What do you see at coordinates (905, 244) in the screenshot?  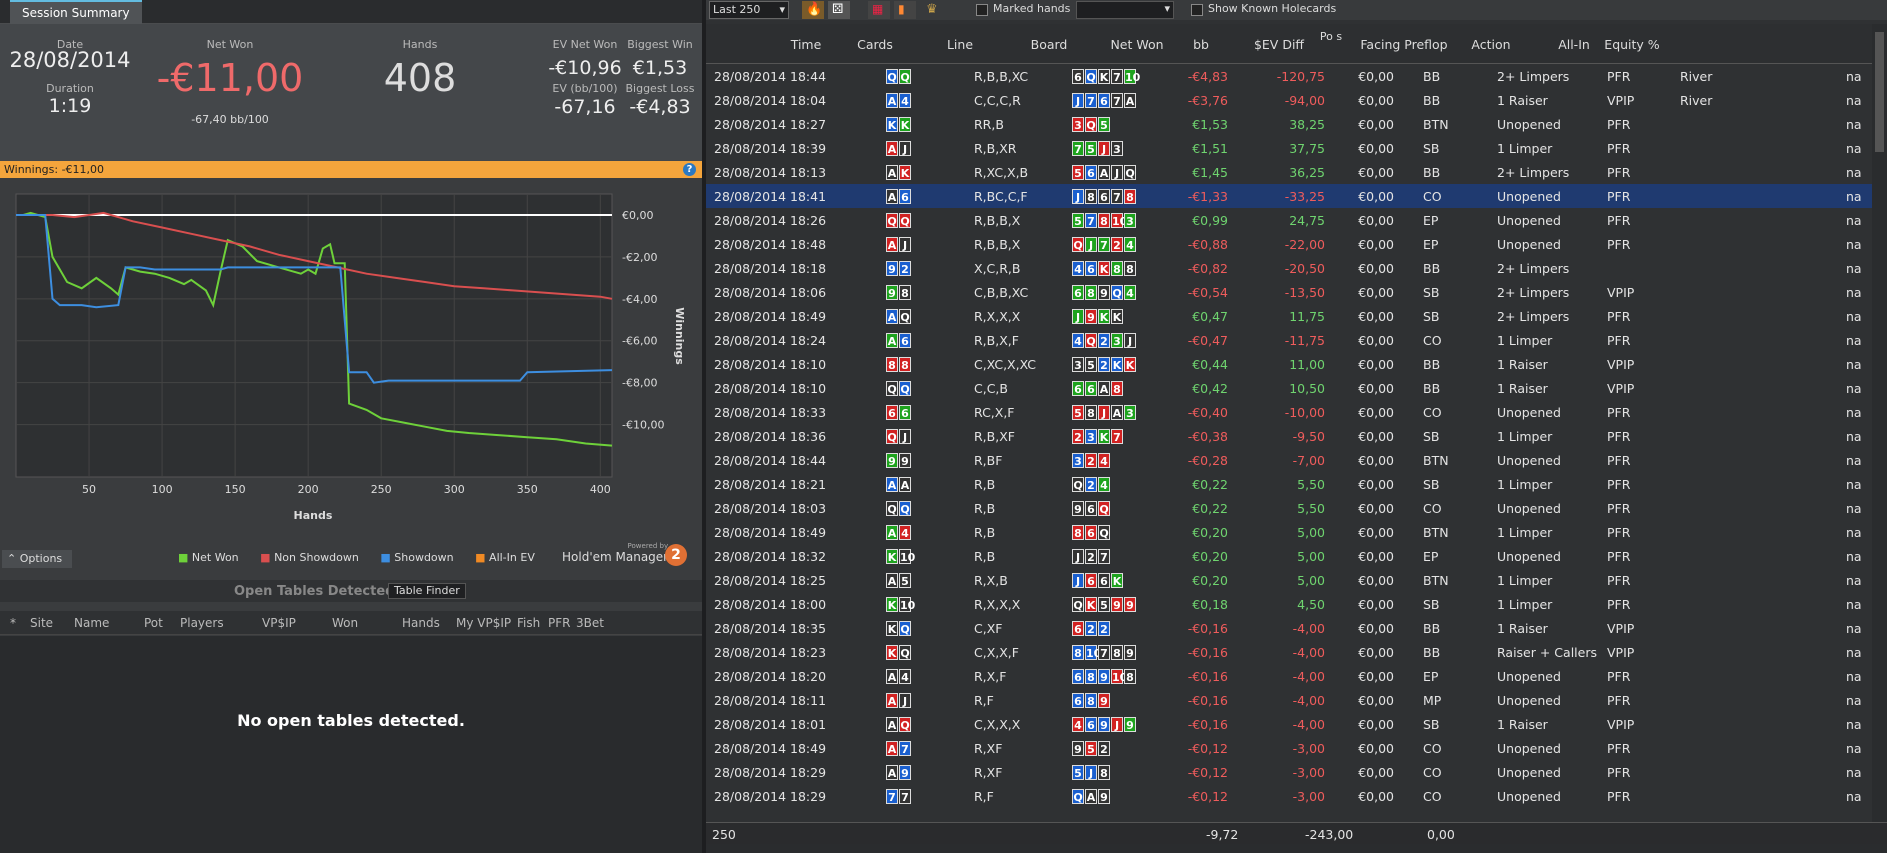 I see `card: J` at bounding box center [905, 244].